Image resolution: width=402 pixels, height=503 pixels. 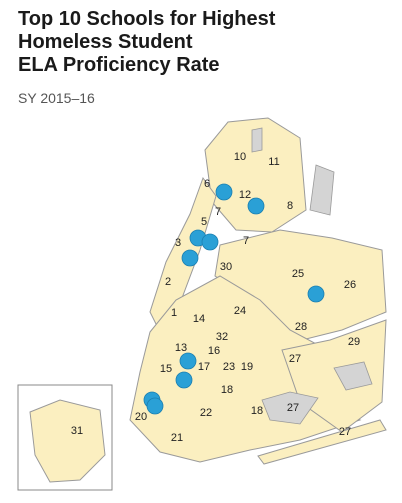 What do you see at coordinates (207, 184) in the screenshot?
I see `district-label: 6` at bounding box center [207, 184].